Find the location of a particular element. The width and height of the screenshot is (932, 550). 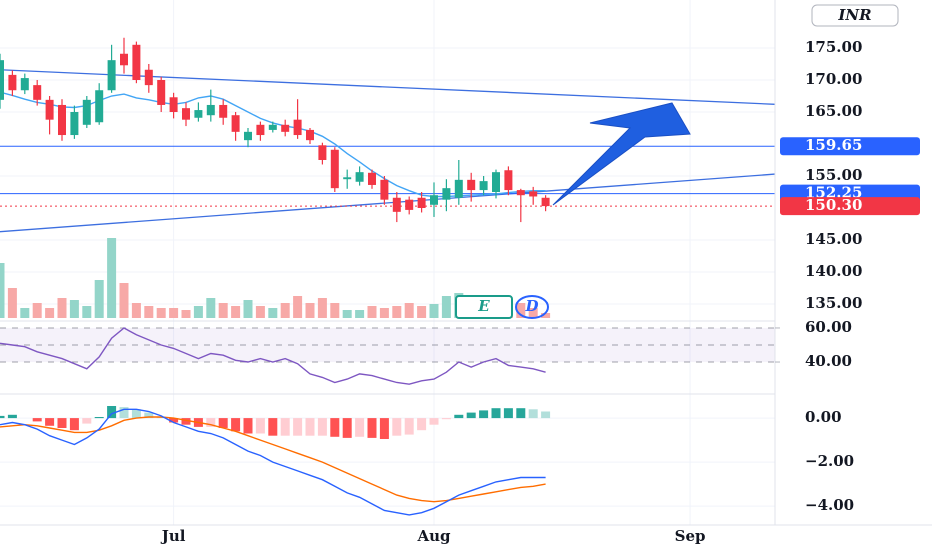

x-tick-label: Jul is located at coordinates (173, 536).